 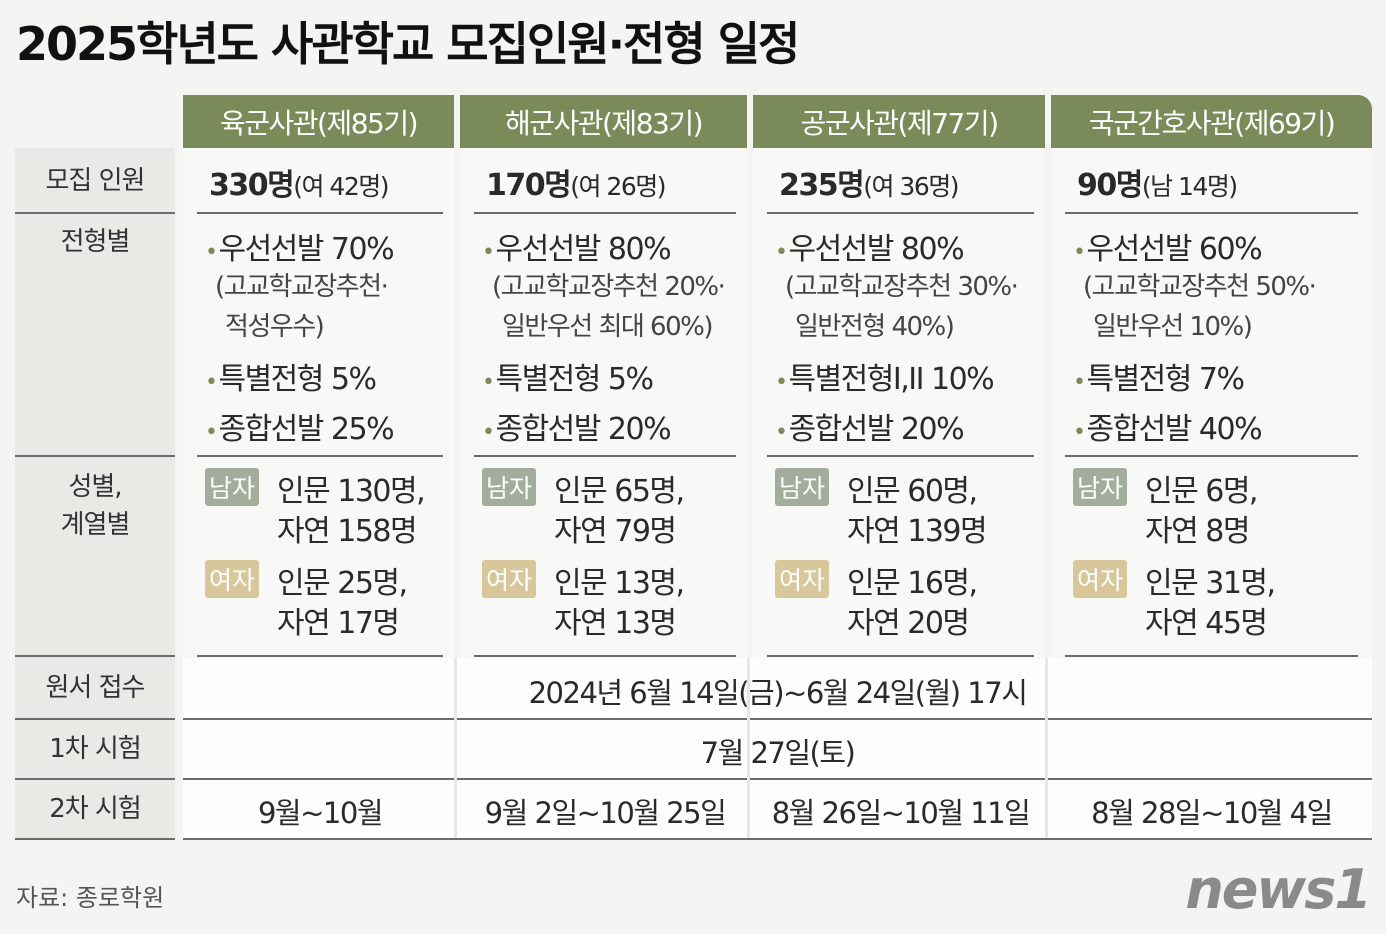 What do you see at coordinates (1159, 376) in the screenshot?
I see `selection-item: 특별전형 7%` at bounding box center [1159, 376].